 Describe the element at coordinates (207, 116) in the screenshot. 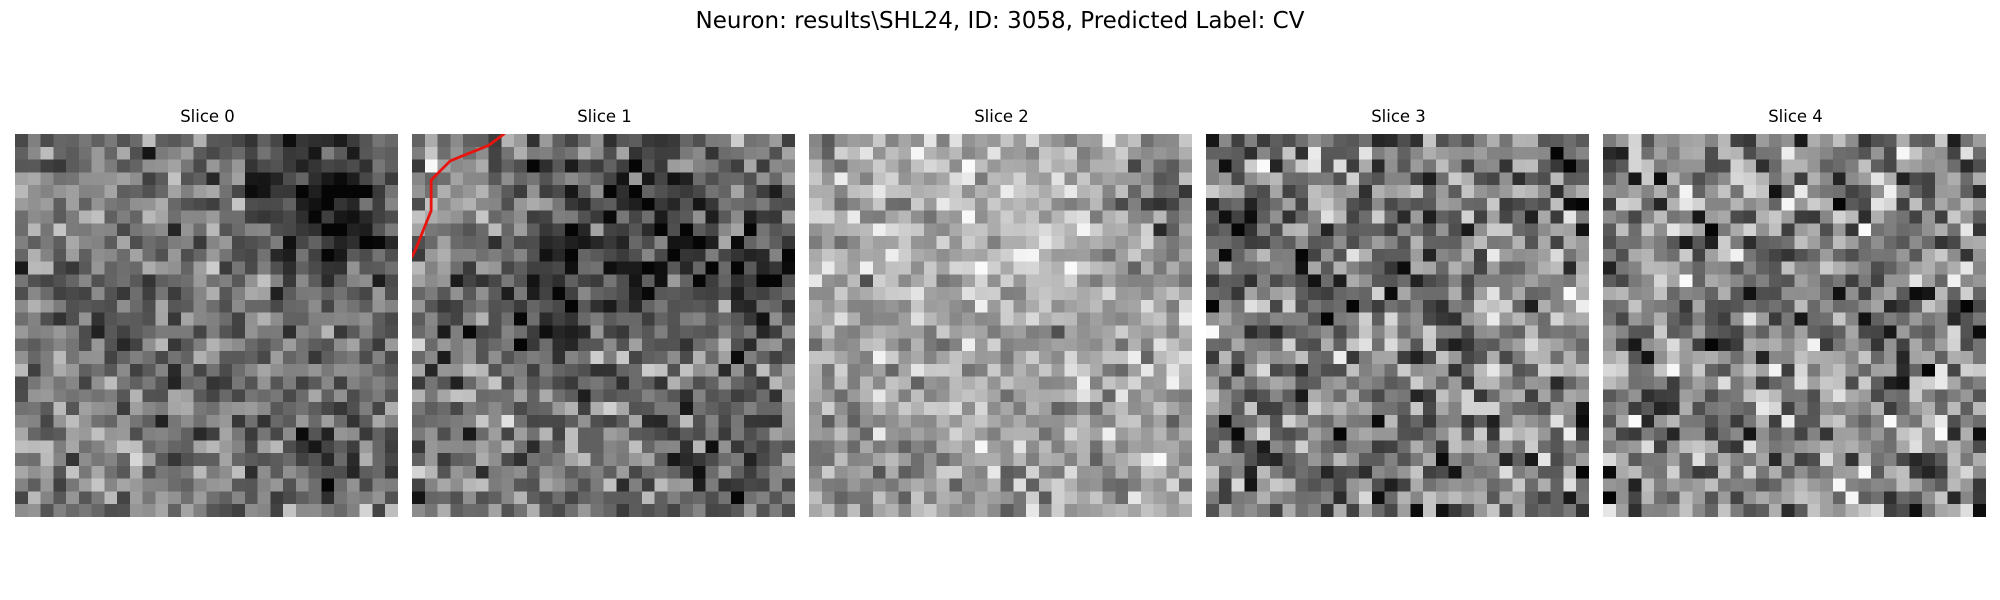

I see `slice-title-0: Slice 0` at that location.